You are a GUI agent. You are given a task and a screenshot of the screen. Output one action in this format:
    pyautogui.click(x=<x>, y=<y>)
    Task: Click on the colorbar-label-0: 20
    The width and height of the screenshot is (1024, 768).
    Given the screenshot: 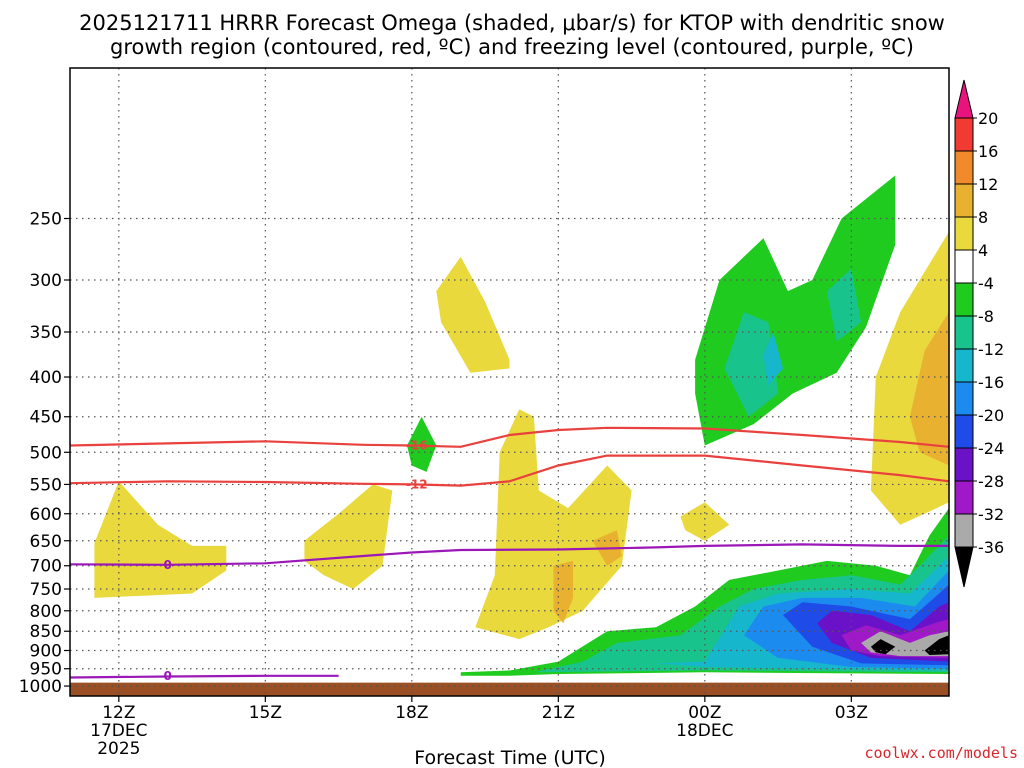 What is the action you would take?
    pyautogui.click(x=988, y=118)
    